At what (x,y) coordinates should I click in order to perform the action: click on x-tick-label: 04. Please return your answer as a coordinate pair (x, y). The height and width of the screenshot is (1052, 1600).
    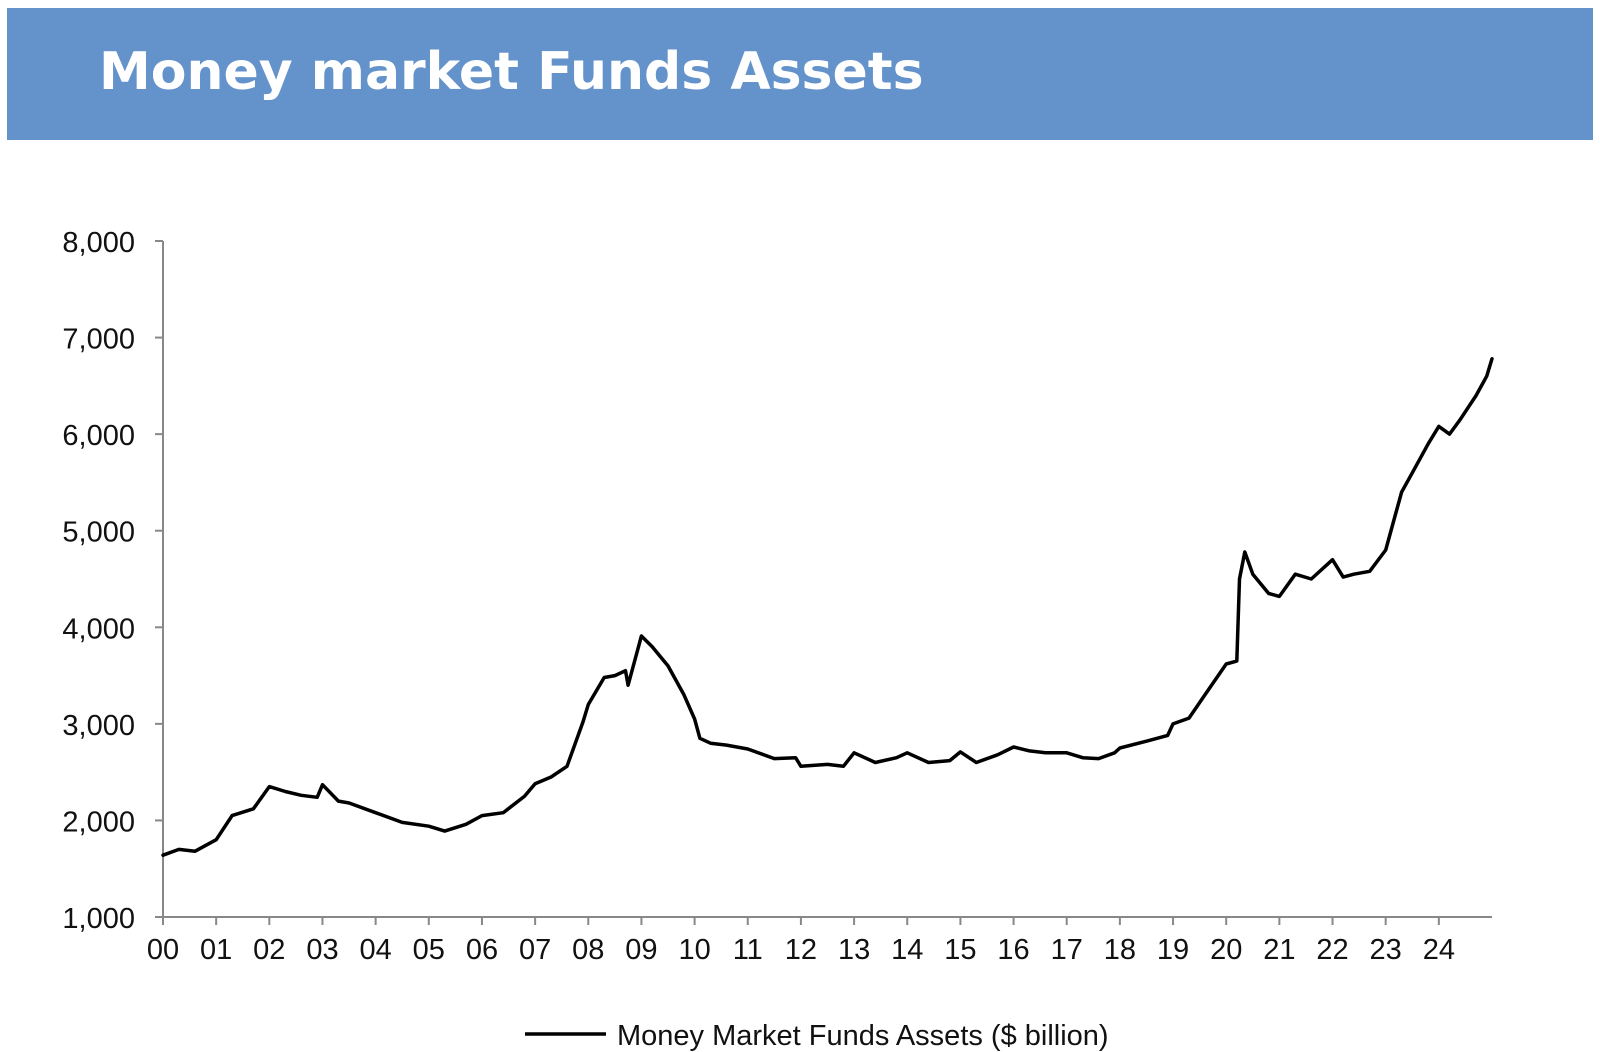
    Looking at the image, I should click on (376, 950).